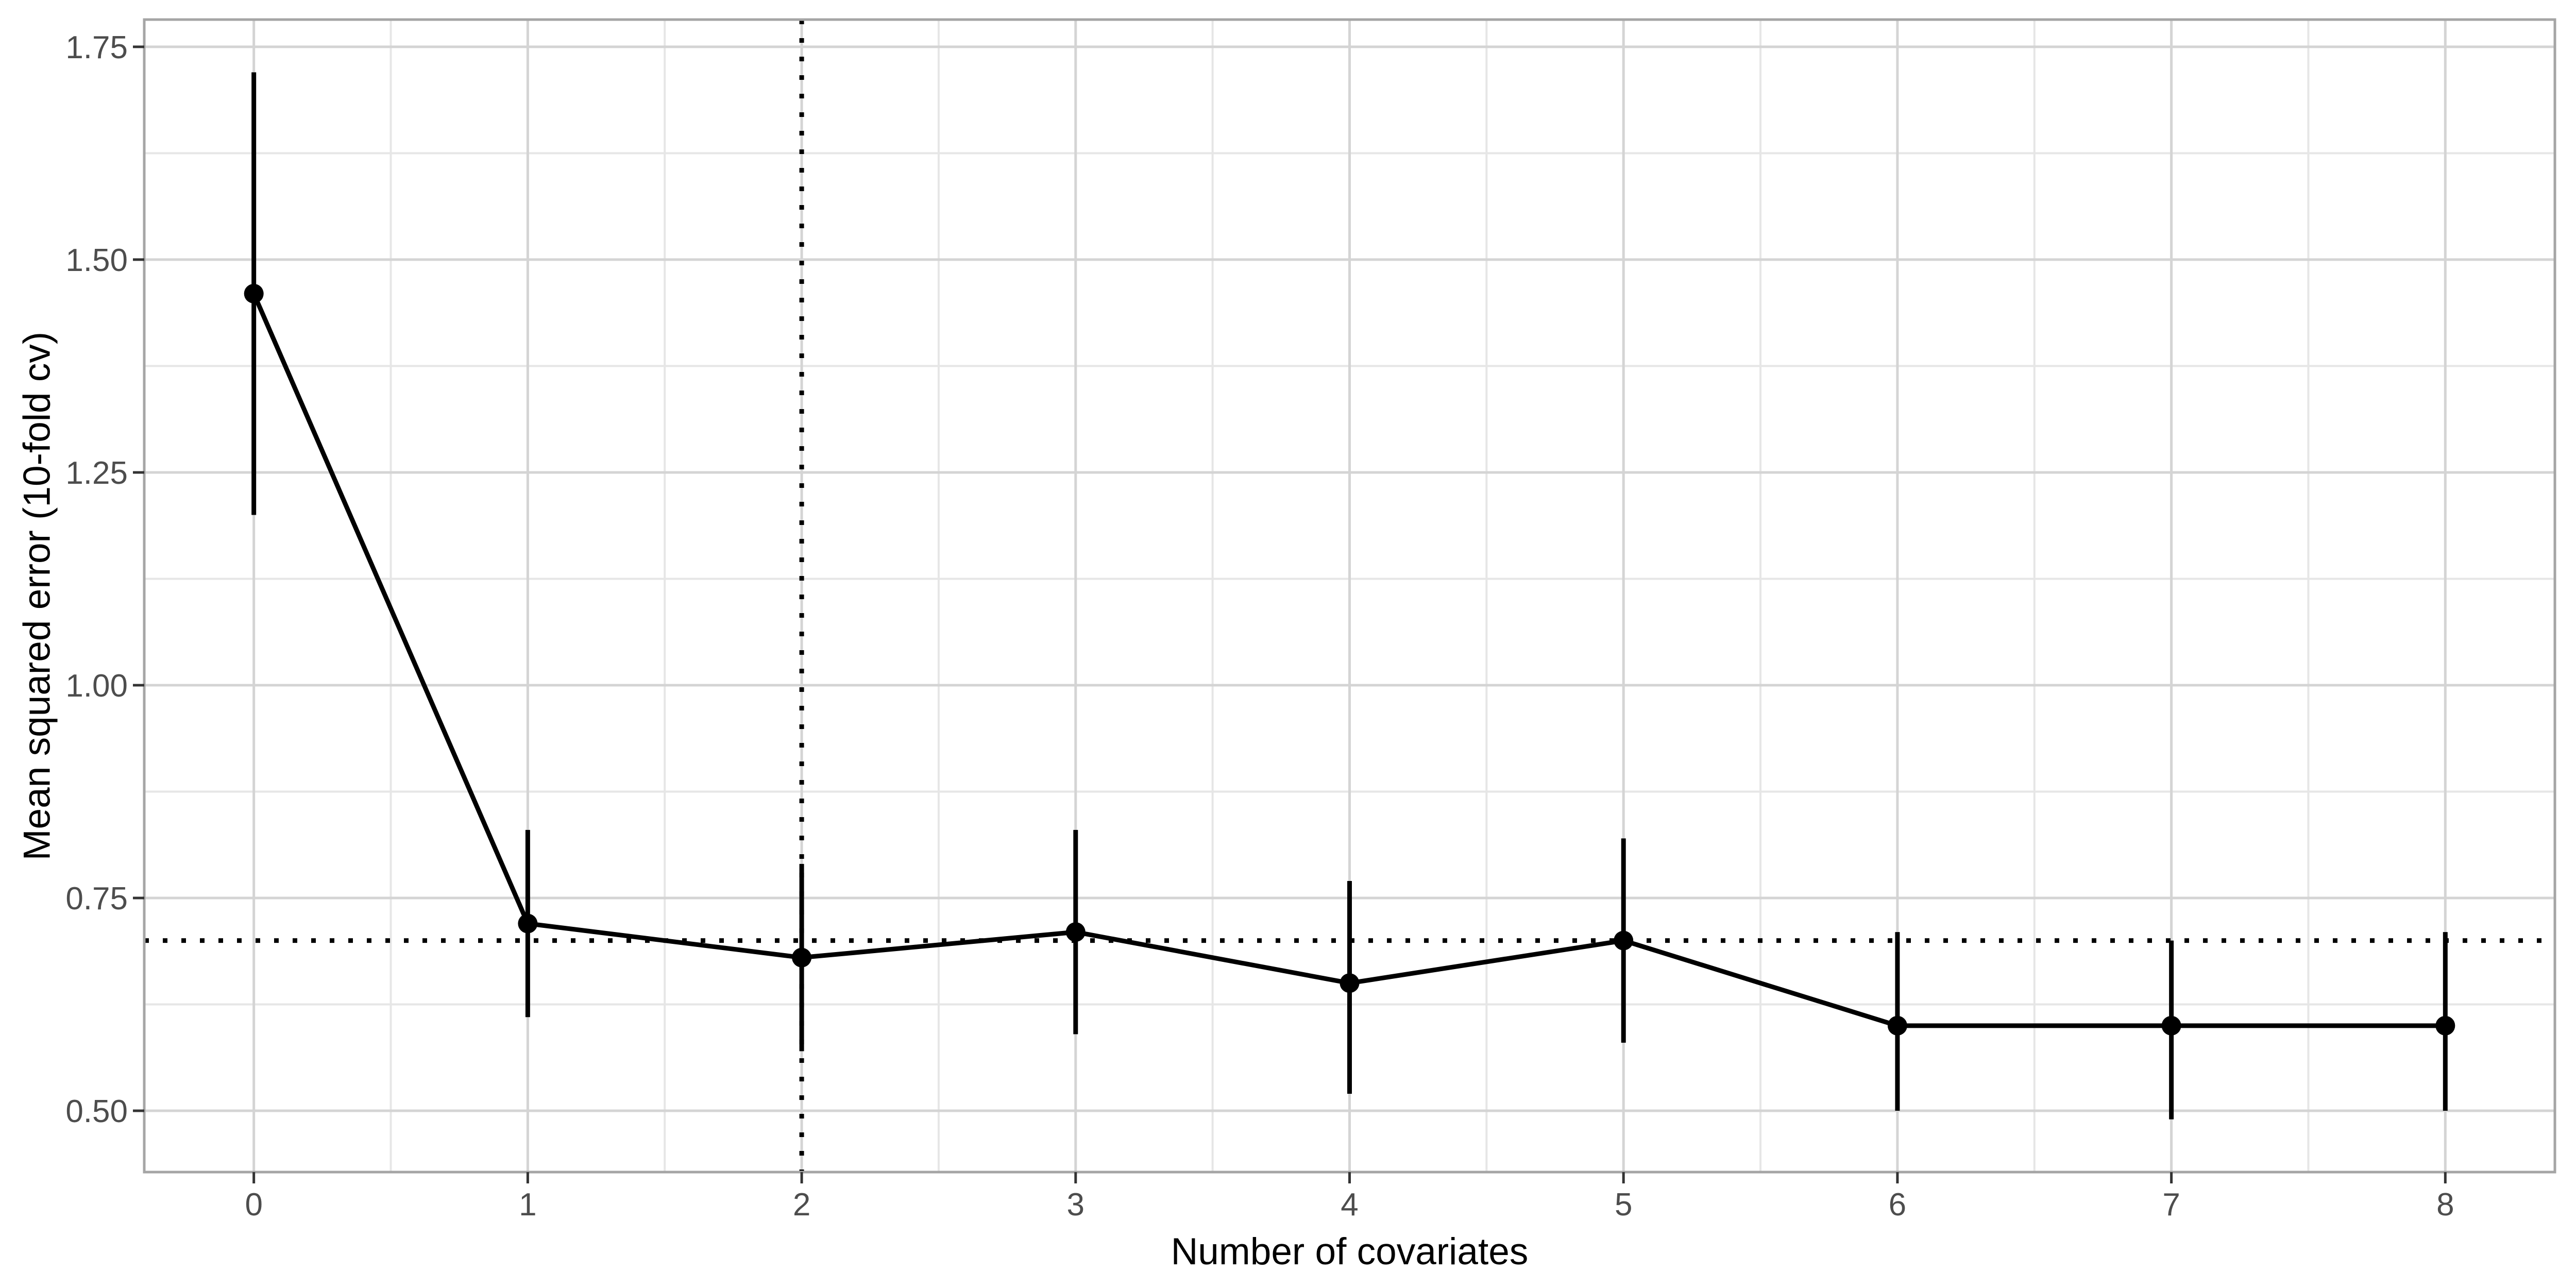 The image size is (2576, 1288). Describe the element at coordinates (253, 1205) in the screenshot. I see `x-tick-label: 0` at that location.